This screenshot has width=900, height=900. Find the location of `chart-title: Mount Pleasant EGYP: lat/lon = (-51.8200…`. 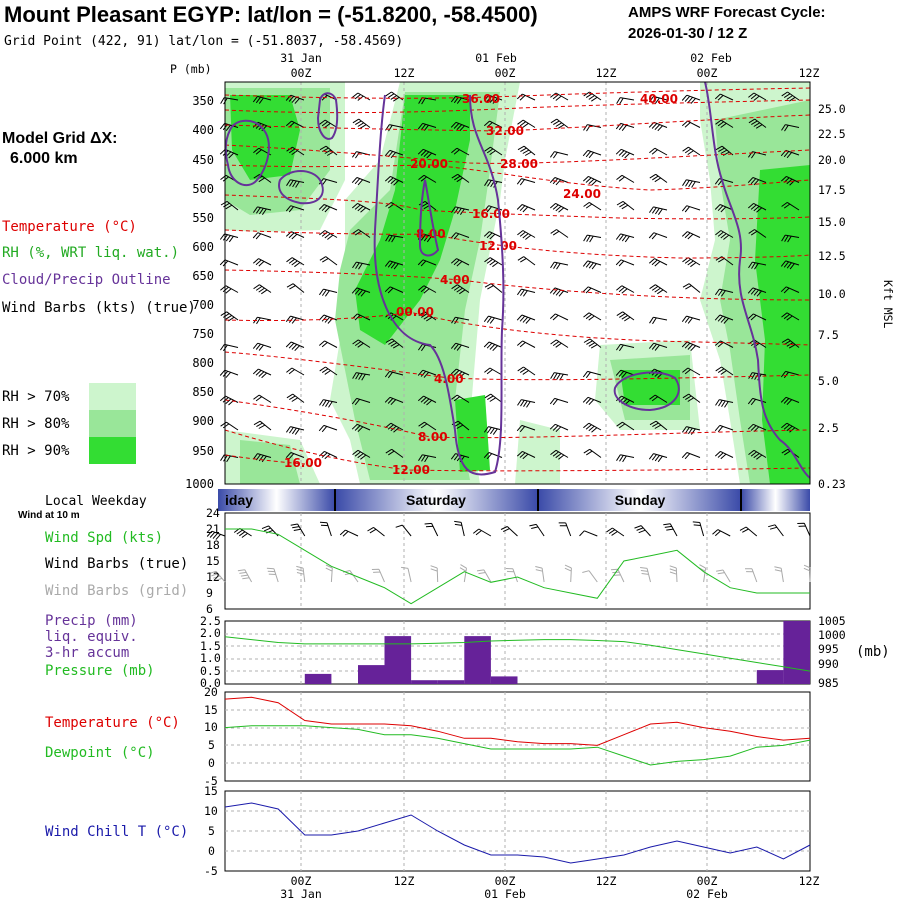

chart-title: Mount Pleasant EGYP: lat/lon = (-51.8200… is located at coordinates (271, 14).